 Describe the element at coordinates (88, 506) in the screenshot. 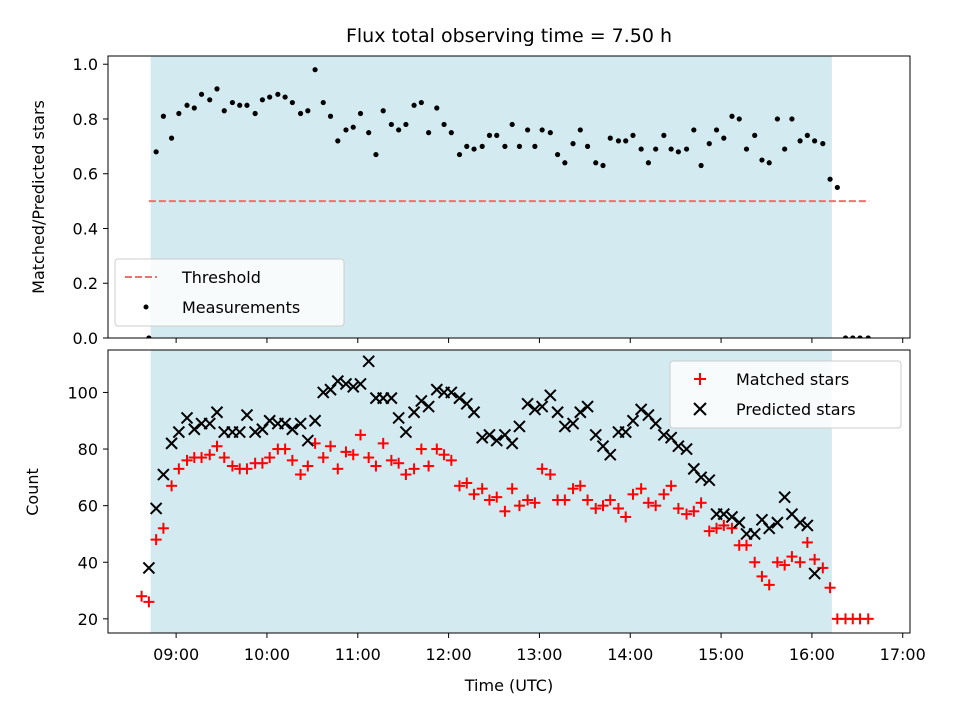

I see `y-tick-label: 60` at that location.